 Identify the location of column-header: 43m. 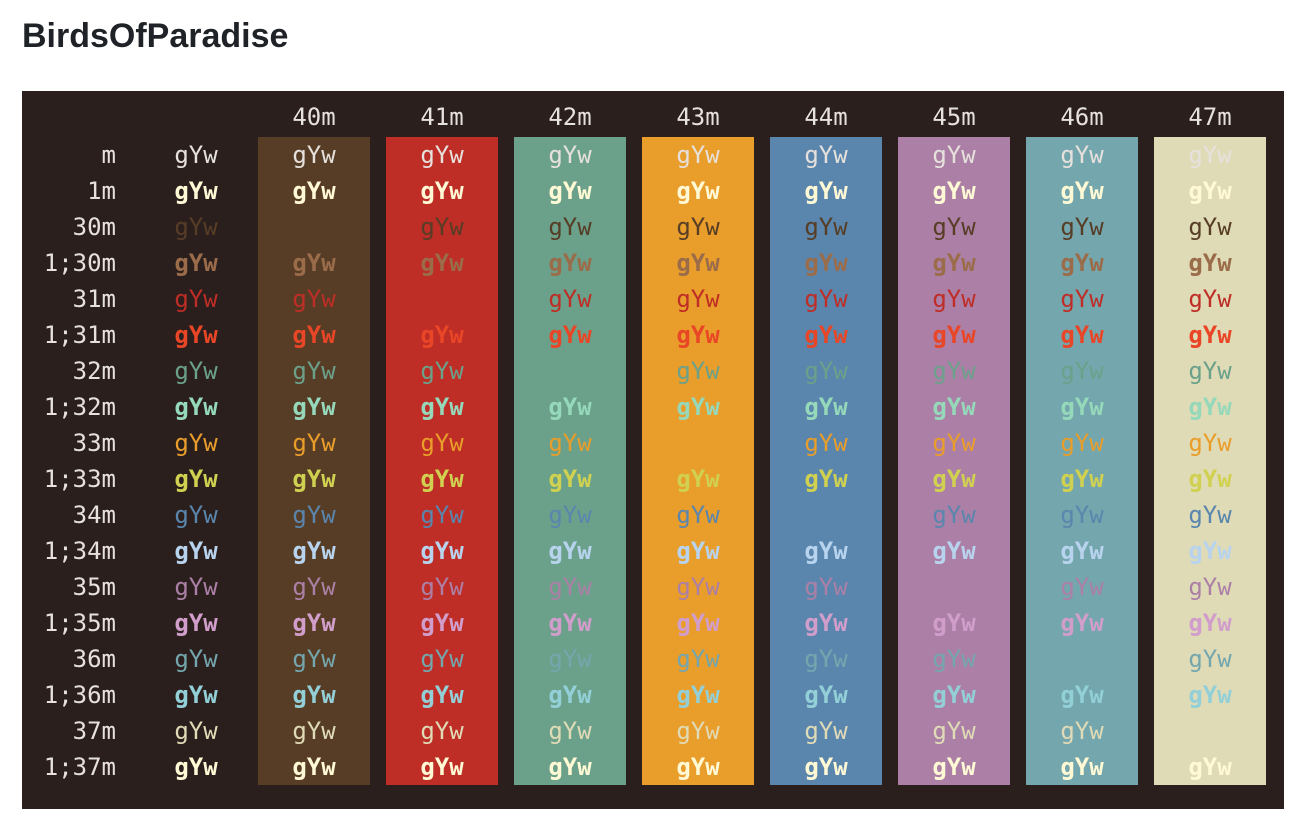
(698, 117).